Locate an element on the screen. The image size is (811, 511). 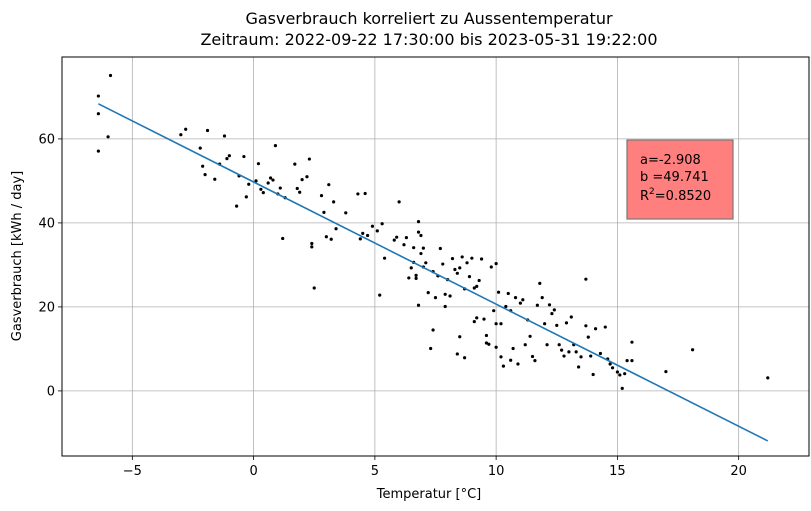
y-tick-label-2: 40 is located at coordinates (46, 223).